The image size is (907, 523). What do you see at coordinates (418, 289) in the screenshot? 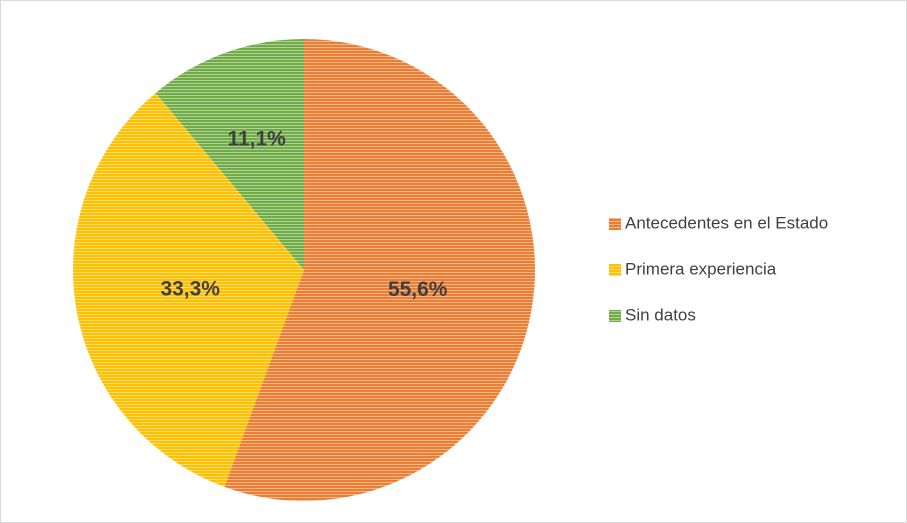
I see `data-label: 55,6%` at bounding box center [418, 289].